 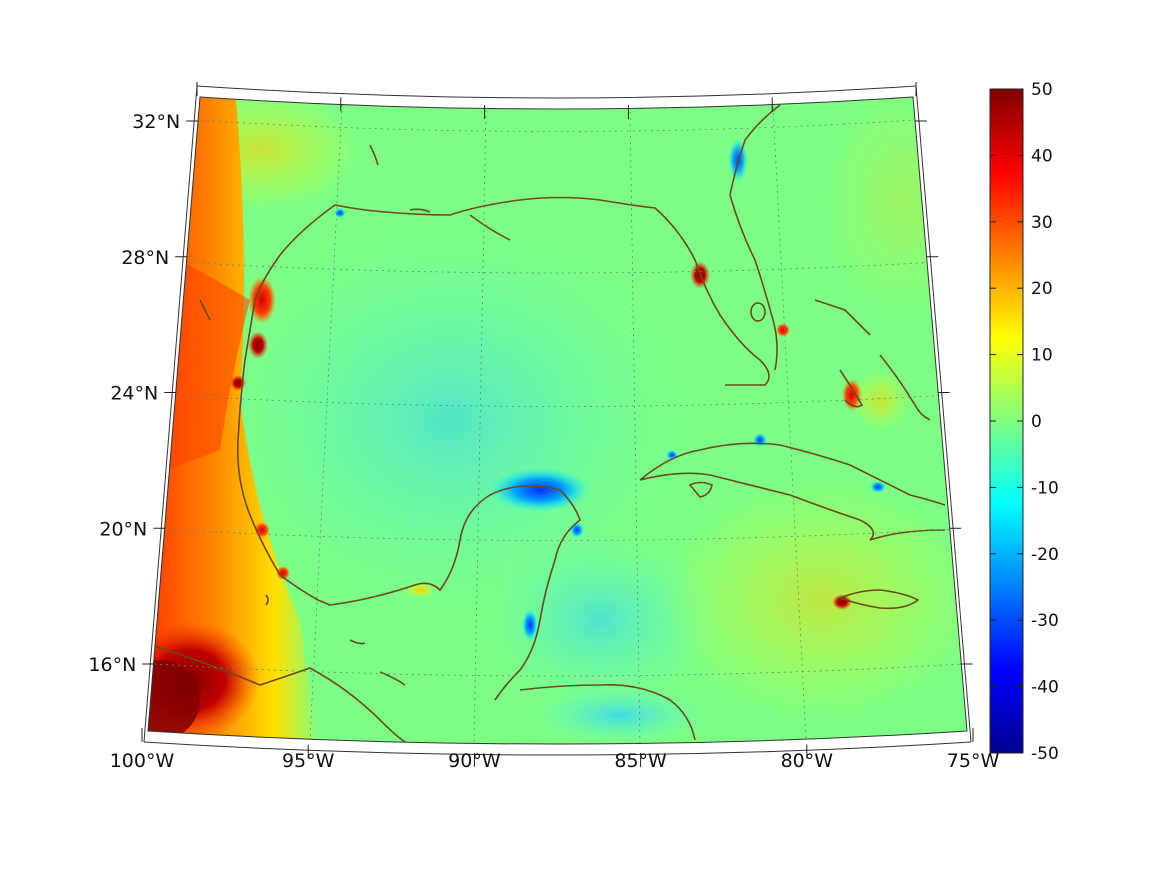 What do you see at coordinates (640, 761) in the screenshot?
I see `lon-tick-label: 85°W` at bounding box center [640, 761].